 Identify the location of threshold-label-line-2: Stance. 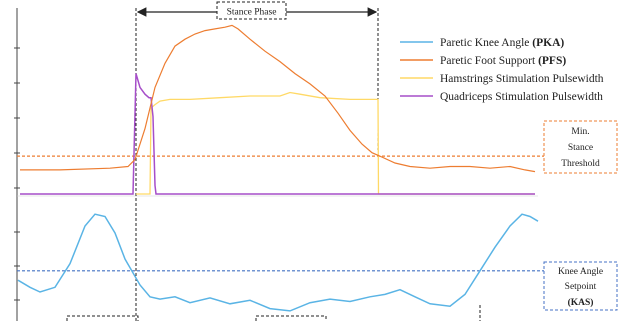
(580, 148).